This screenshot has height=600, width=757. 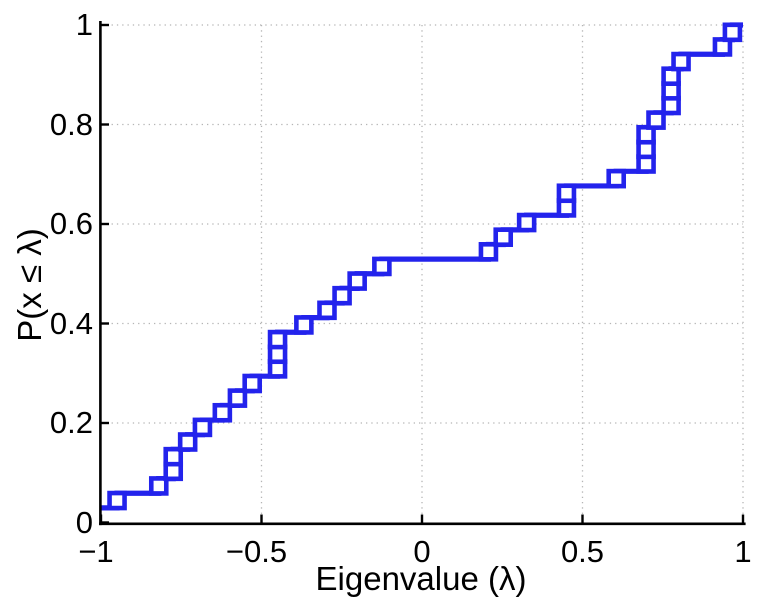 What do you see at coordinates (421, 578) in the screenshot?
I see `x-axis-title: Eigenvalue (λ)` at bounding box center [421, 578].